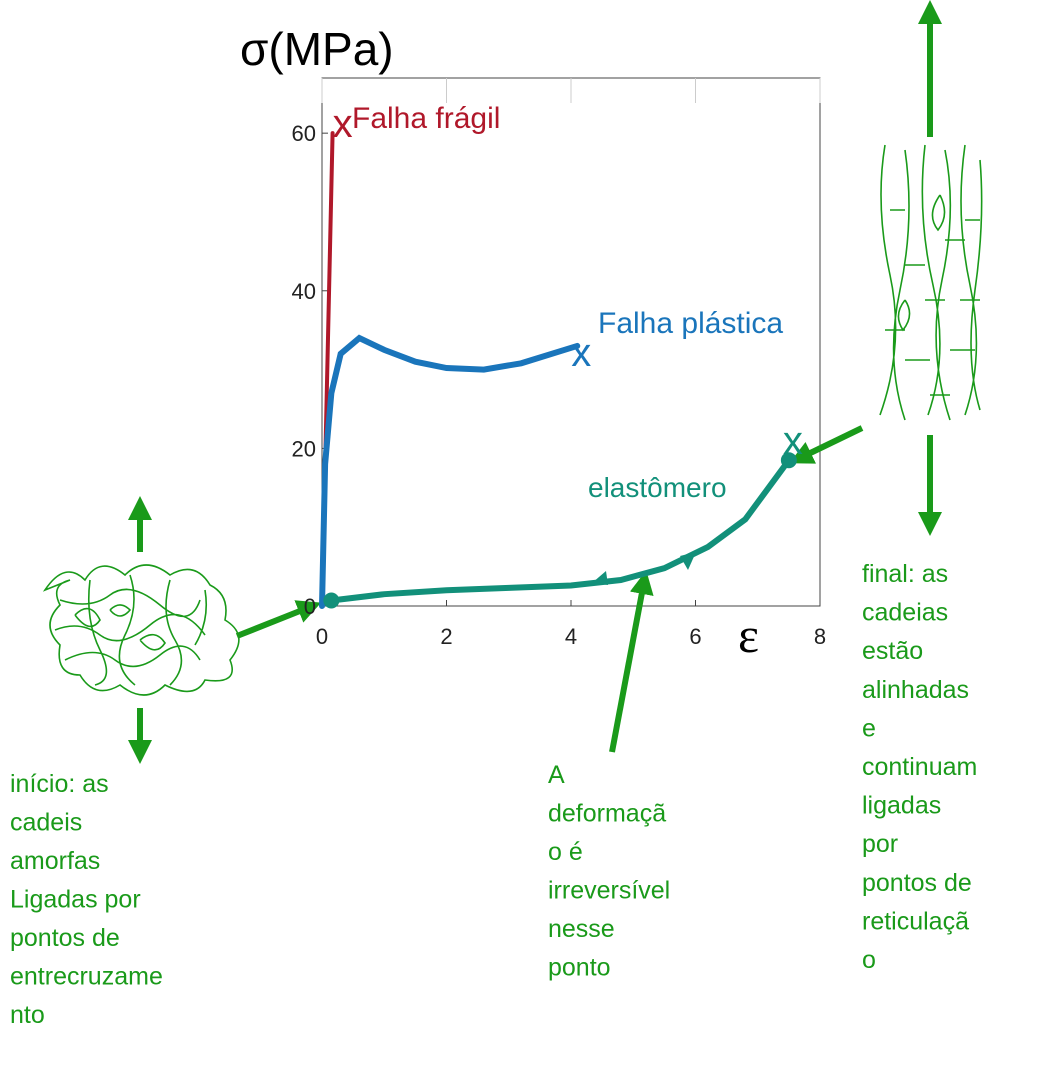 The width and height of the screenshot is (1050, 1082). What do you see at coordinates (880, 844) in the screenshot?
I see `annotation-line: por` at bounding box center [880, 844].